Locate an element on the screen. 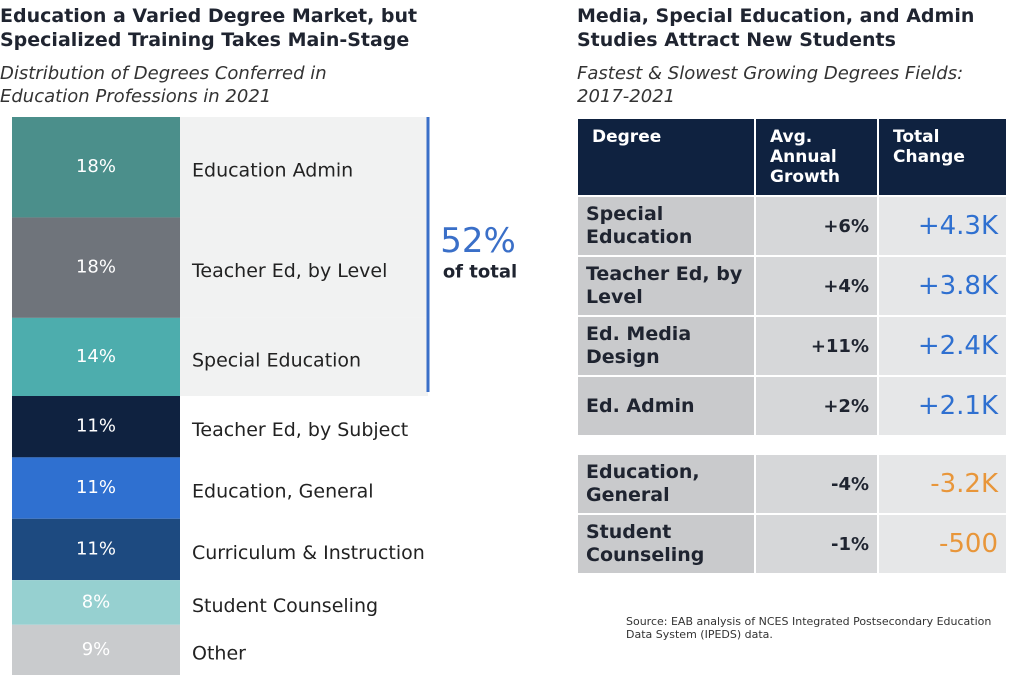 This screenshot has height=679, width=1024. degree-cell: Teacher Ed, by Level is located at coordinates (667, 286).